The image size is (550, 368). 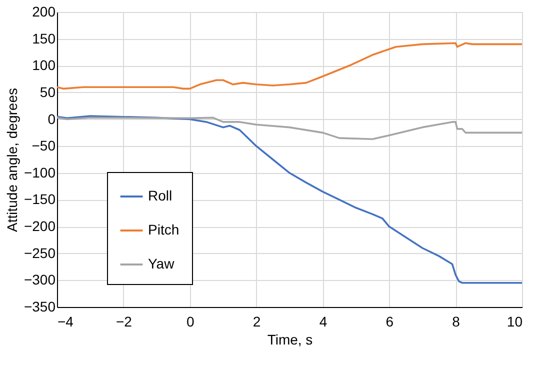 What do you see at coordinates (44, 65) in the screenshot?
I see `y-tick-label: 100` at bounding box center [44, 65].